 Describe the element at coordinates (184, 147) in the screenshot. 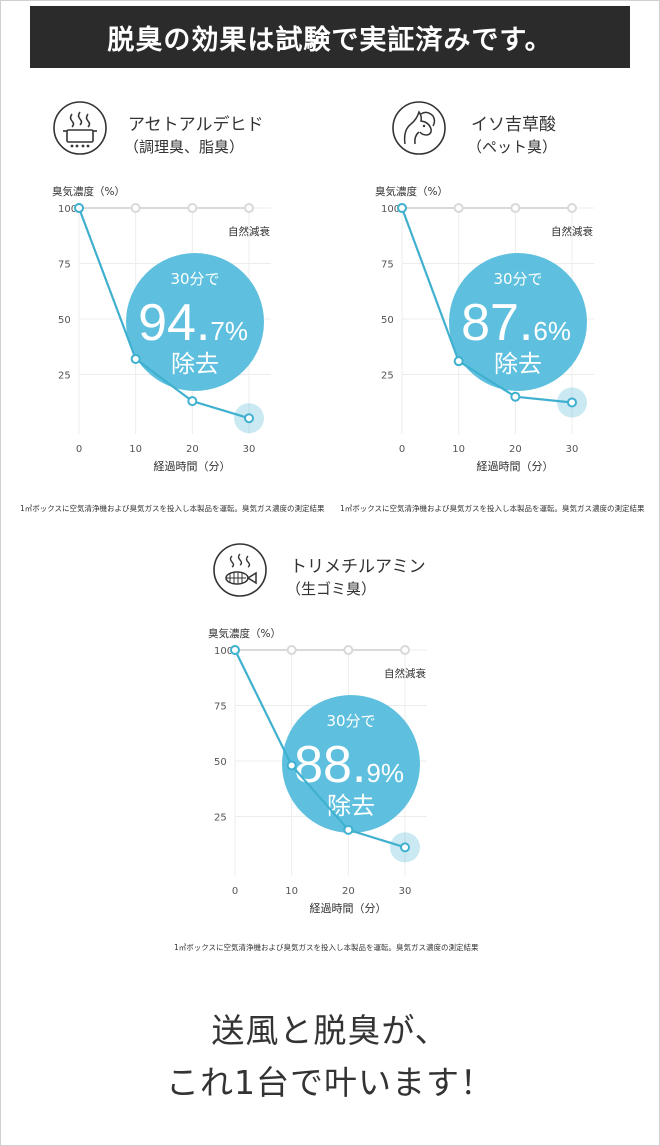

I see `odor-subtitle: （調理臭、脂臭）` at that location.